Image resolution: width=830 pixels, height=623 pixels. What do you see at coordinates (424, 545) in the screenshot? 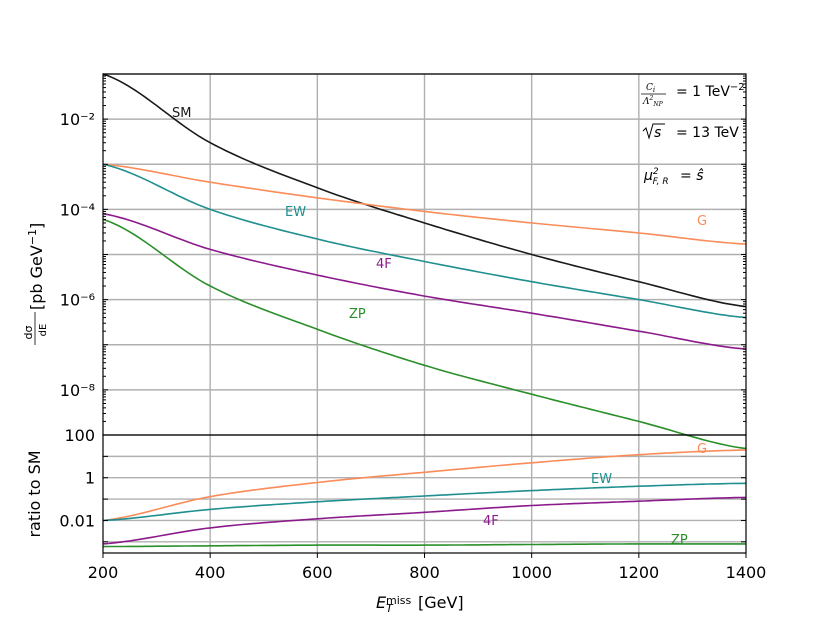
I see `series-line-zp` at bounding box center [424, 545].